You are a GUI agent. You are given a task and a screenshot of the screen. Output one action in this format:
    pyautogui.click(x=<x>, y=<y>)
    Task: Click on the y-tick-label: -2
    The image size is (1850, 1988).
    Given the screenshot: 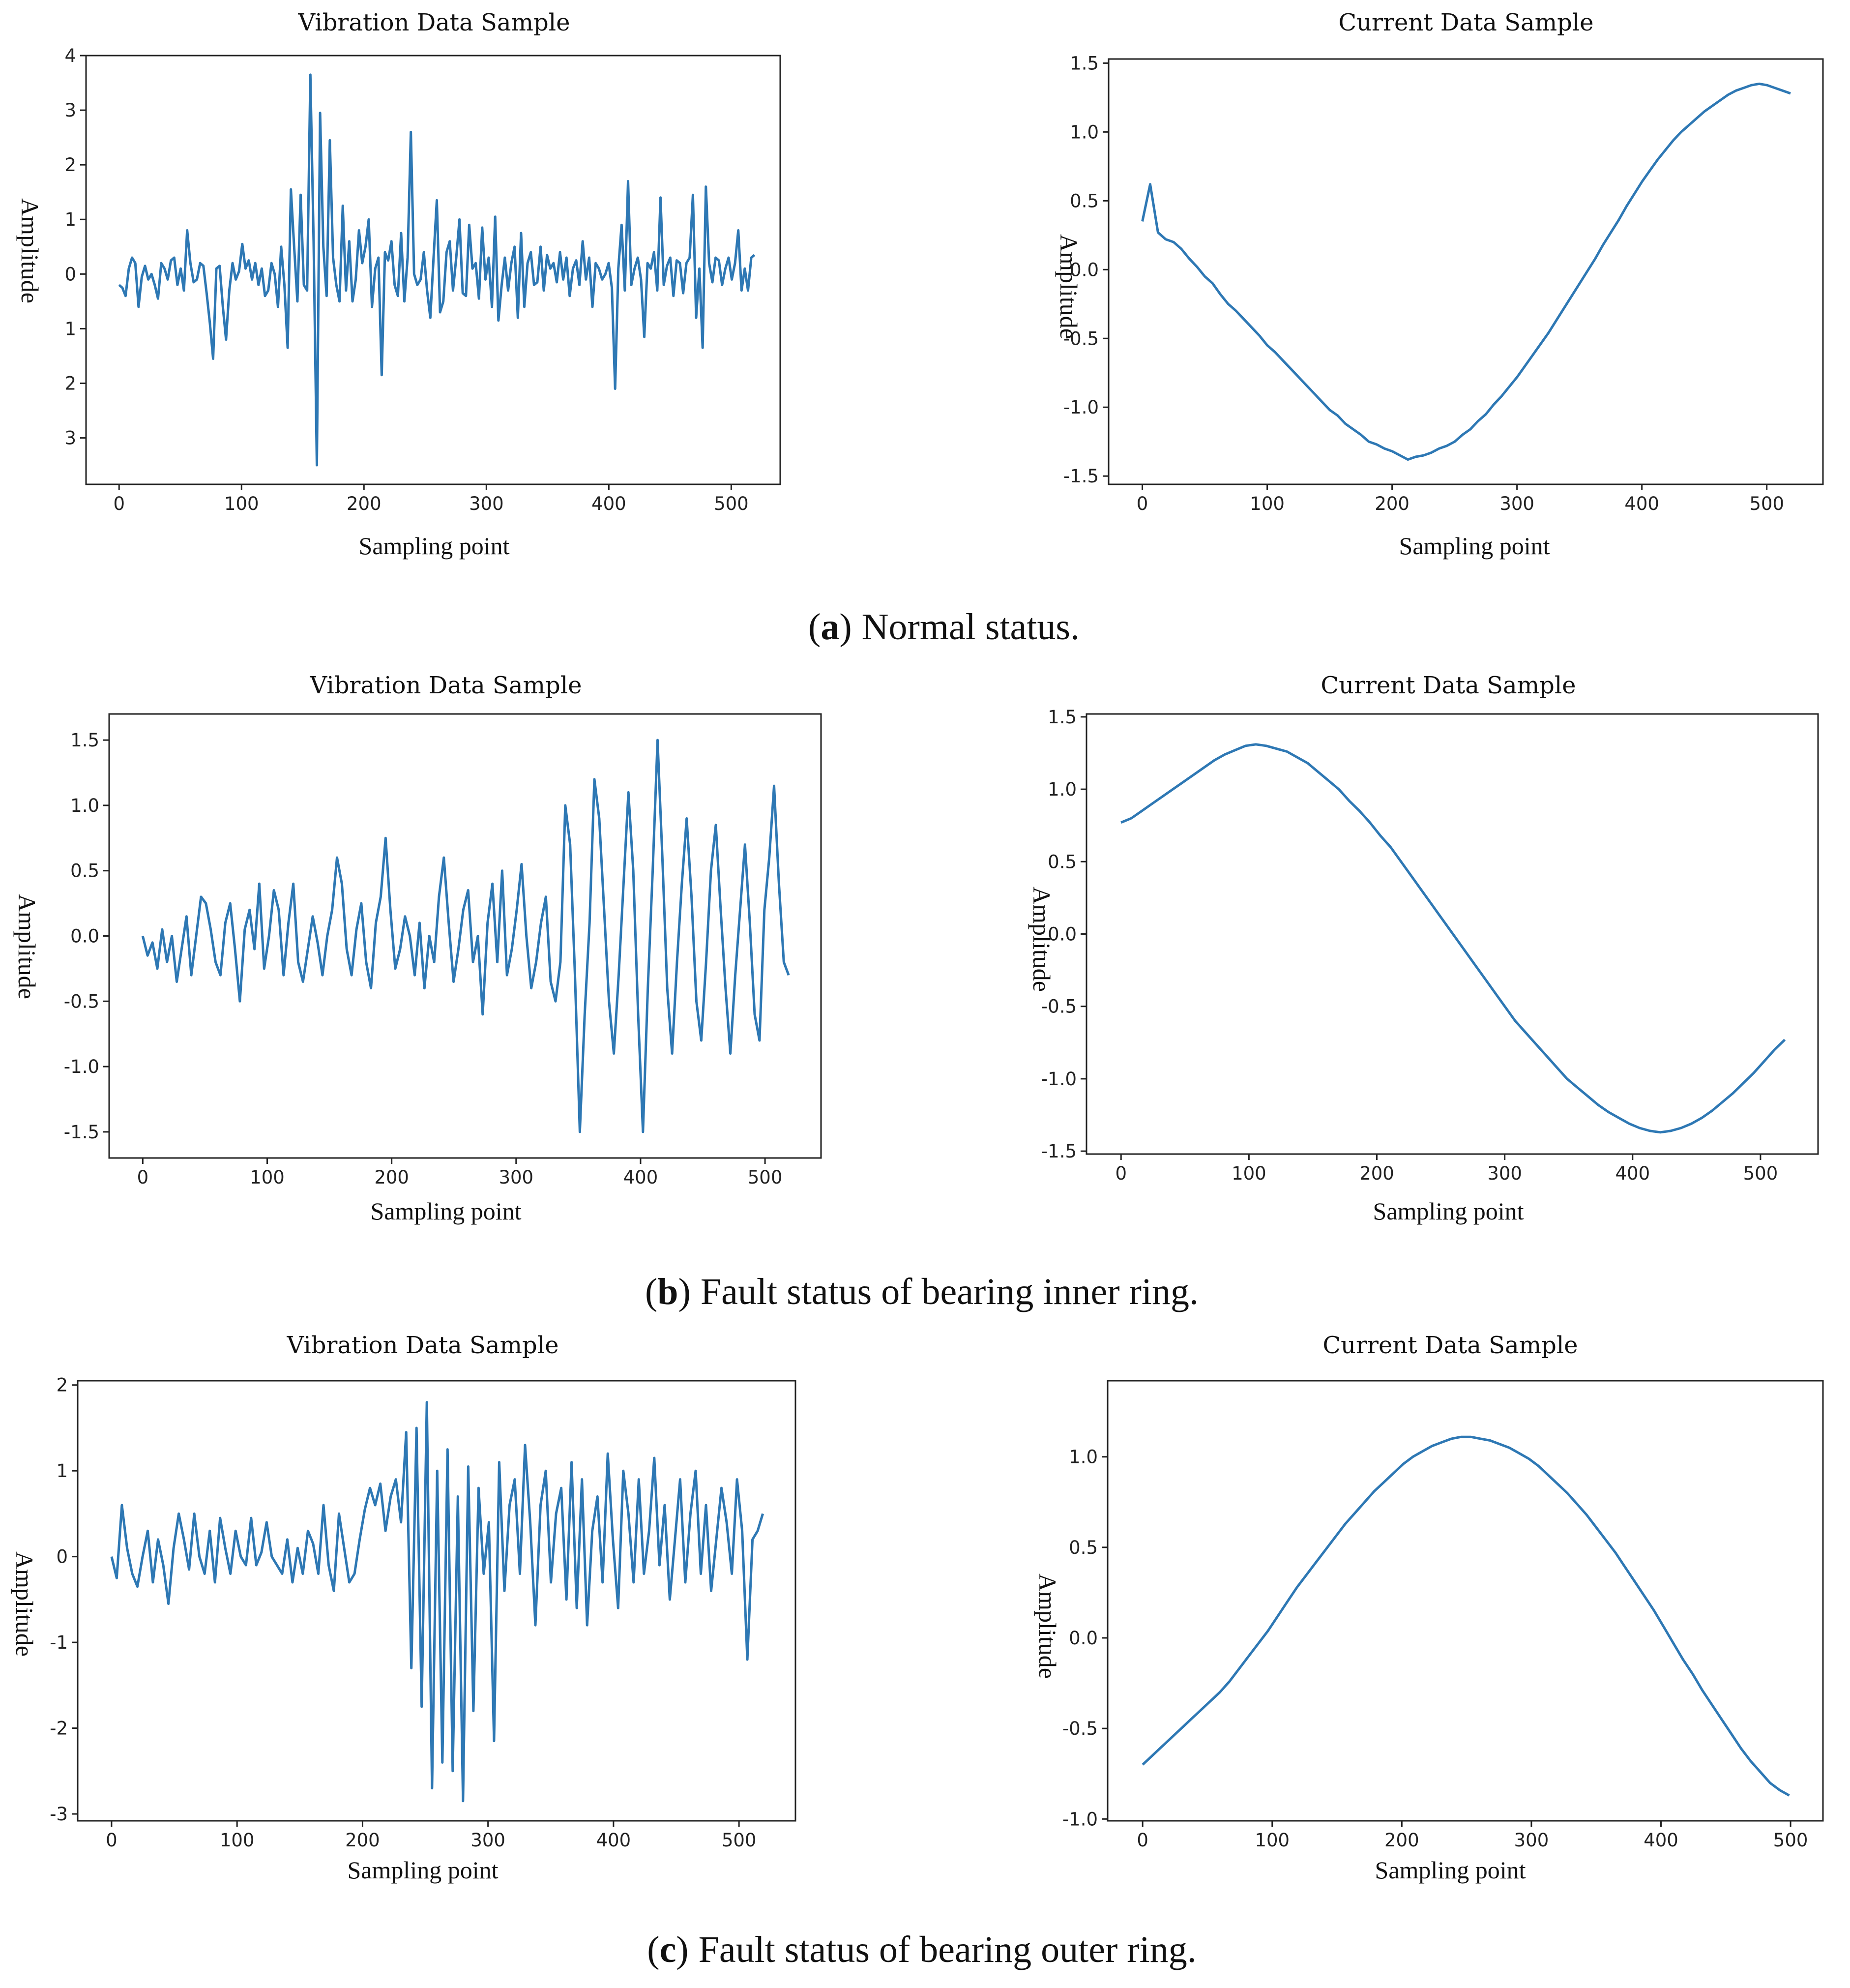 What is the action you would take?
    pyautogui.click(x=59, y=1729)
    